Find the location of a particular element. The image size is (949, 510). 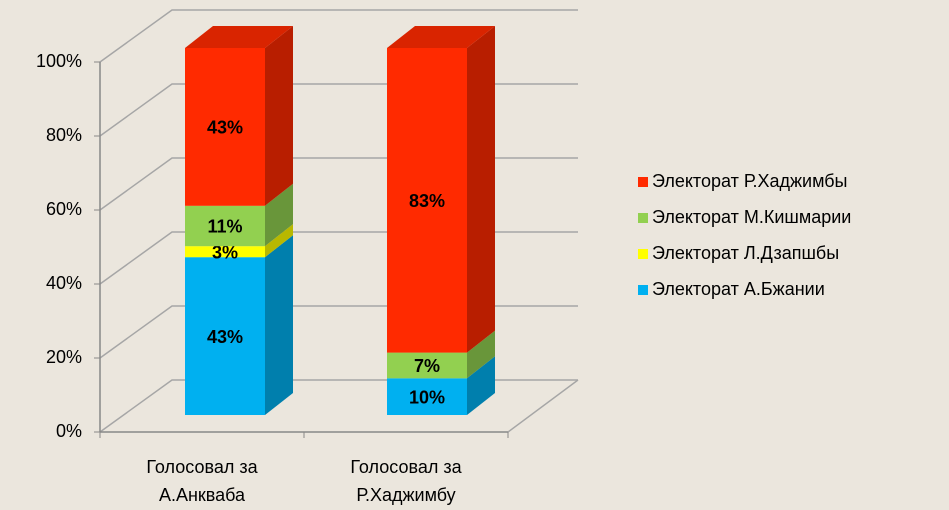

data-label: 83% is located at coordinates (427, 201).